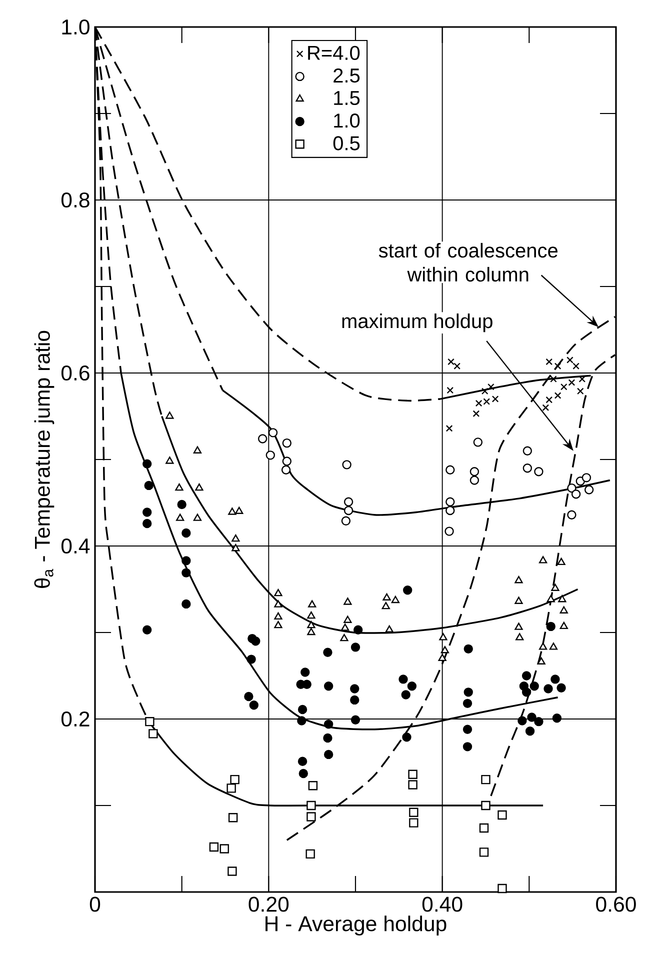 This screenshot has height=954, width=650. What do you see at coordinates (616, 904) in the screenshot?
I see `x-tick-label: 0.60` at bounding box center [616, 904].